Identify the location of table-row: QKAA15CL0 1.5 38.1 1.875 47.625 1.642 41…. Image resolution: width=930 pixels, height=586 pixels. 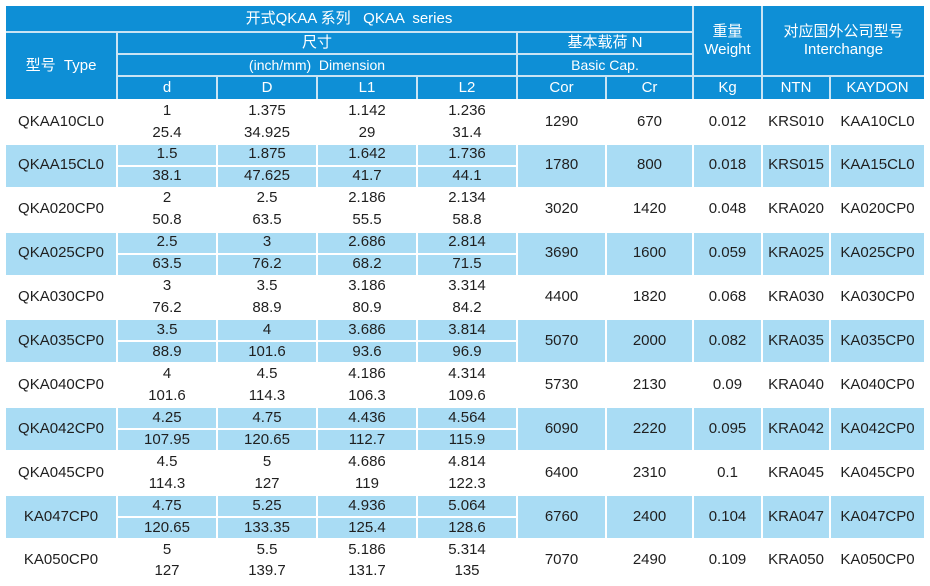
(465, 165).